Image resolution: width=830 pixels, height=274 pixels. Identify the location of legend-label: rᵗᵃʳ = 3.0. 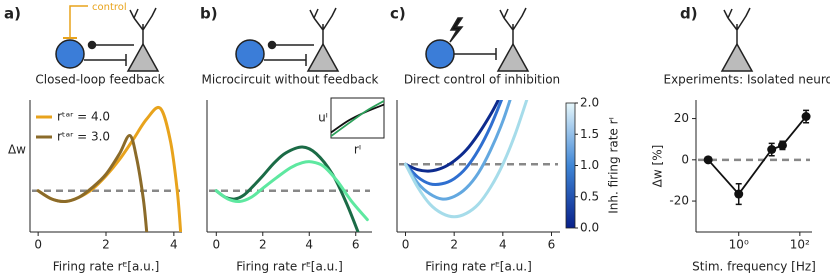
(83, 137).